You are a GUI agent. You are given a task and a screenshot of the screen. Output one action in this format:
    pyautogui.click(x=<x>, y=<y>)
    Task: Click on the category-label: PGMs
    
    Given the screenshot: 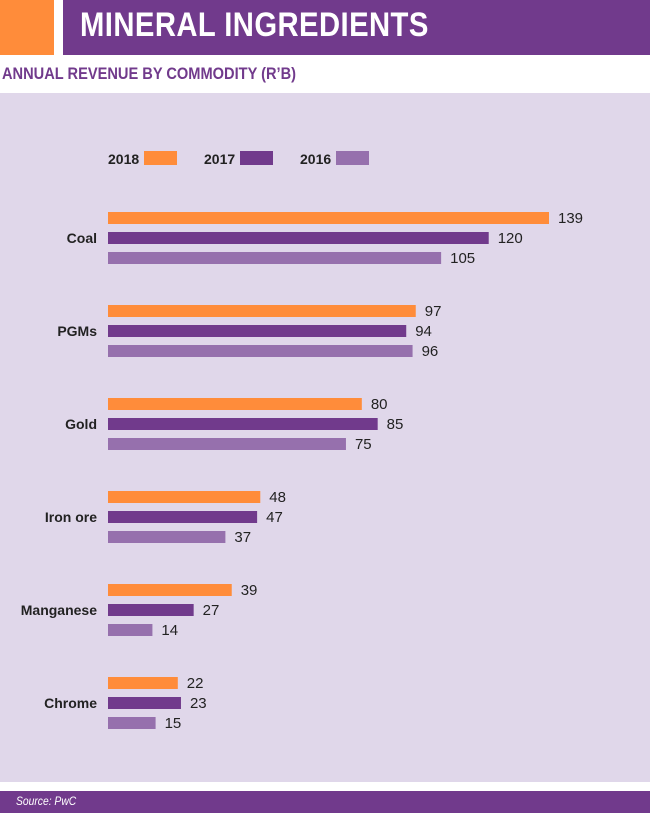 What is the action you would take?
    pyautogui.click(x=77, y=331)
    